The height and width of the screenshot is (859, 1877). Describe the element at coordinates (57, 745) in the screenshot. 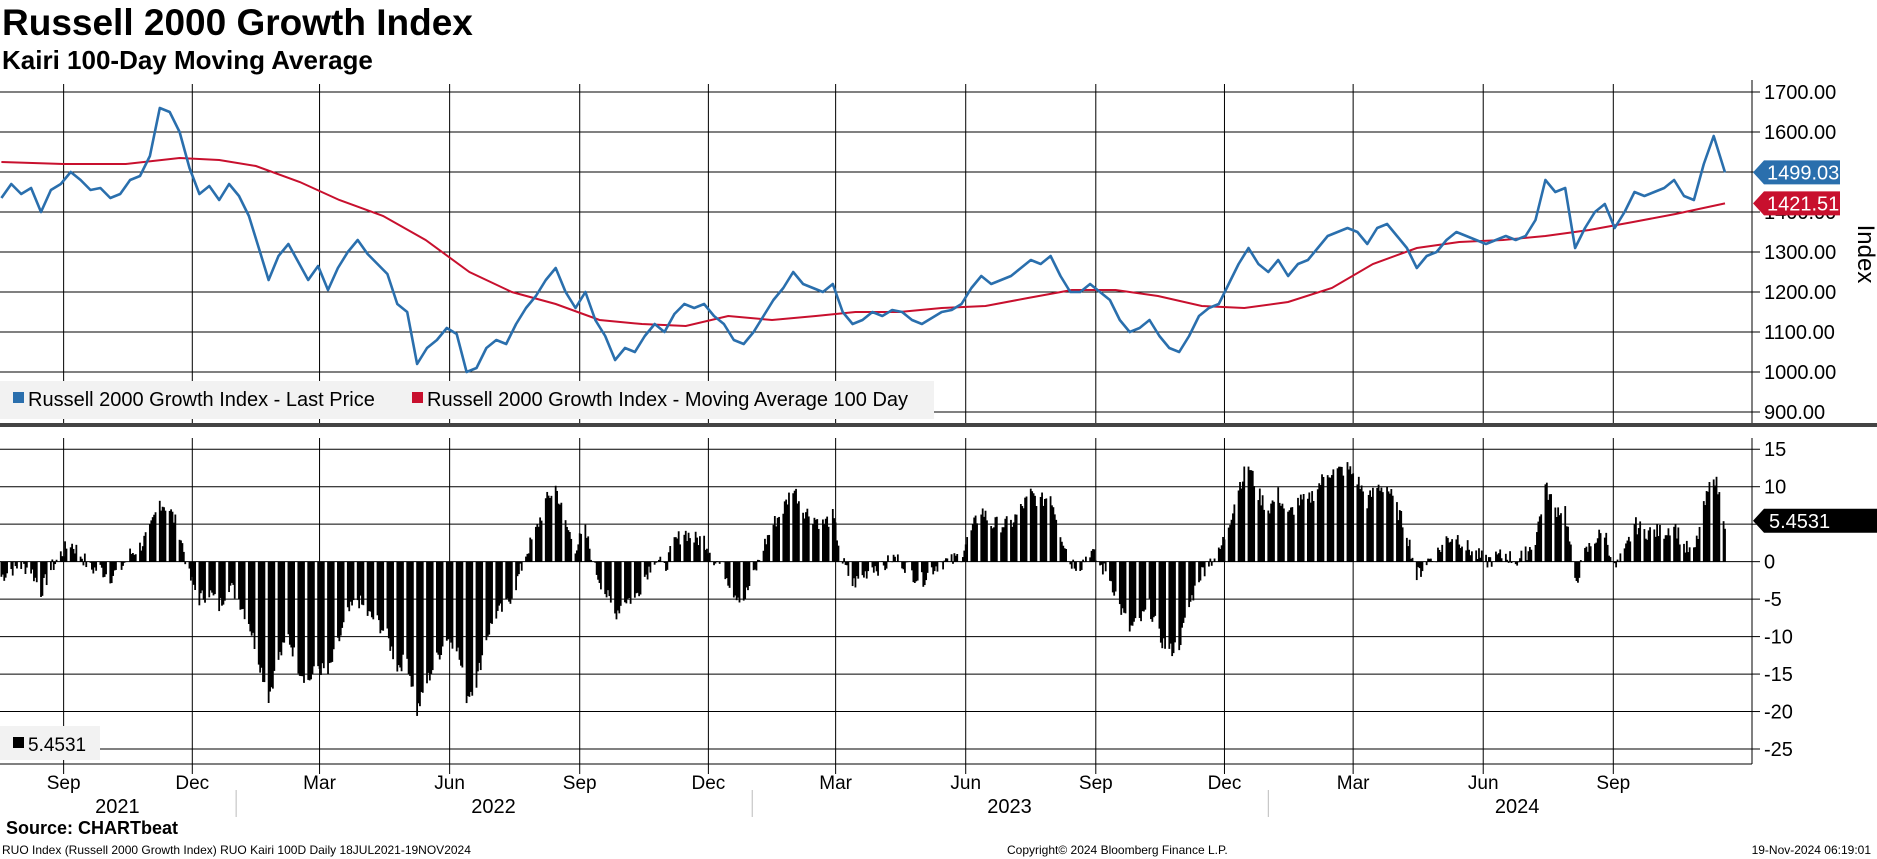

I see `legend-label-kairi: 5.4531` at that location.